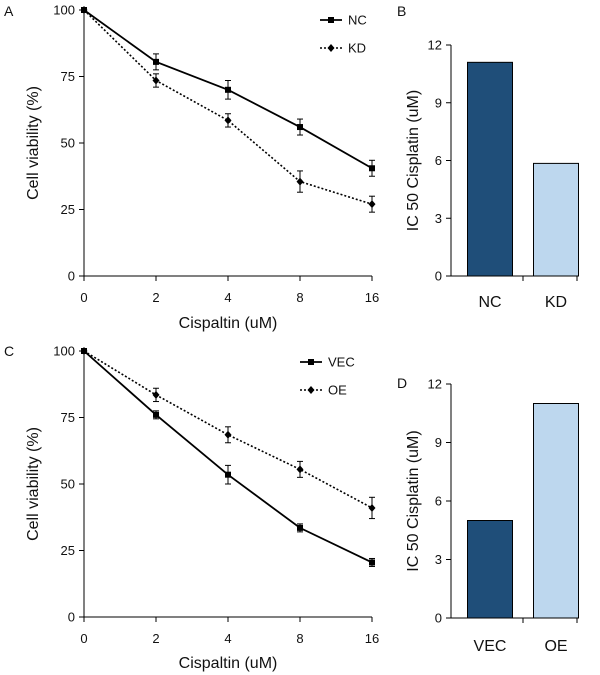  What do you see at coordinates (401, 11) in the screenshot?
I see `panel-letter-b: B` at bounding box center [401, 11].